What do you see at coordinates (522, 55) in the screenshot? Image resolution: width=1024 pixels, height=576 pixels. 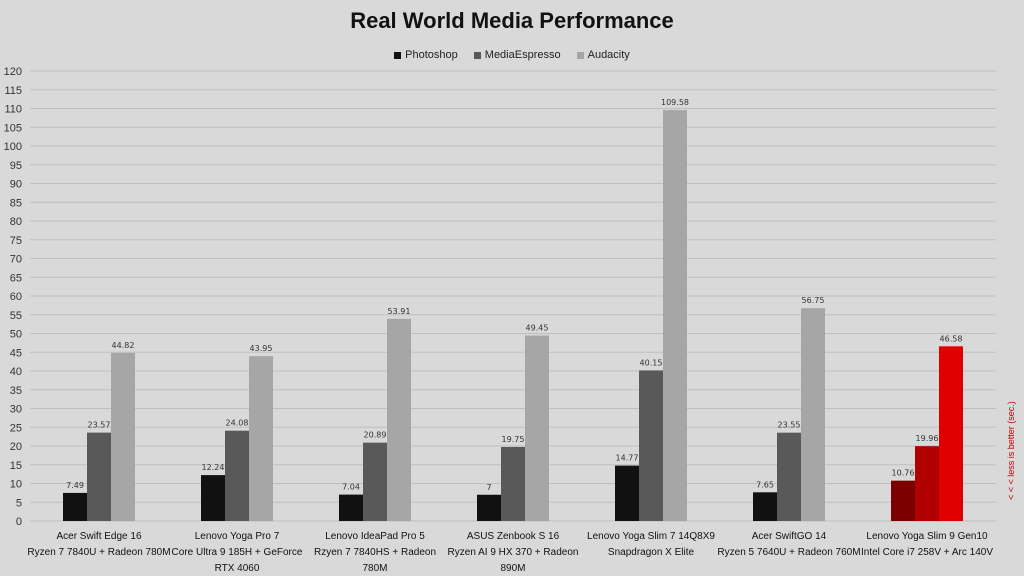 I see `legend-label-mediaespresso: MediaEspresso` at bounding box center [522, 55].